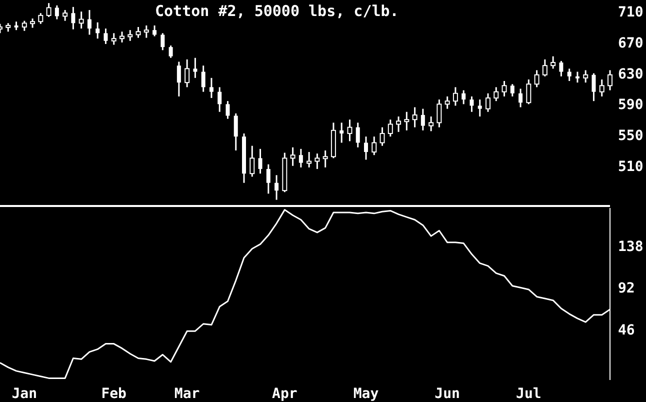 The height and width of the screenshot is (402, 646). I want to click on chart-title: Cotton #2, 50000 lbs, c/lb., so click(277, 11).